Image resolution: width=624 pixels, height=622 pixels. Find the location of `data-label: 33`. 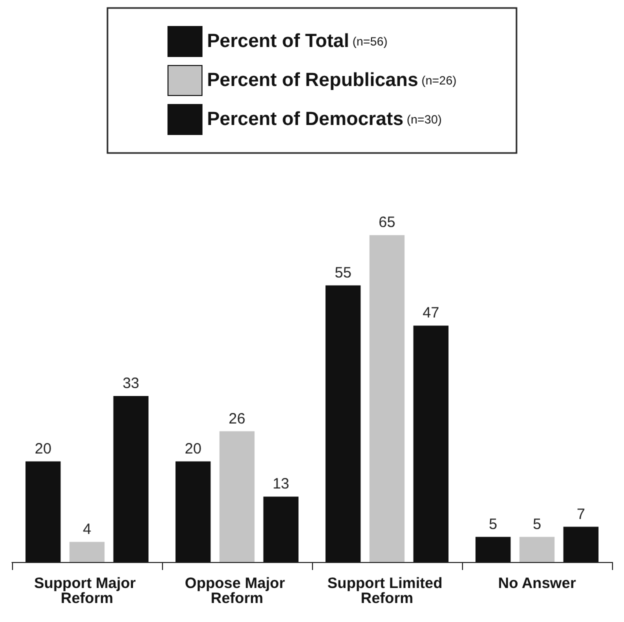

data-label: 33 is located at coordinates (131, 383).